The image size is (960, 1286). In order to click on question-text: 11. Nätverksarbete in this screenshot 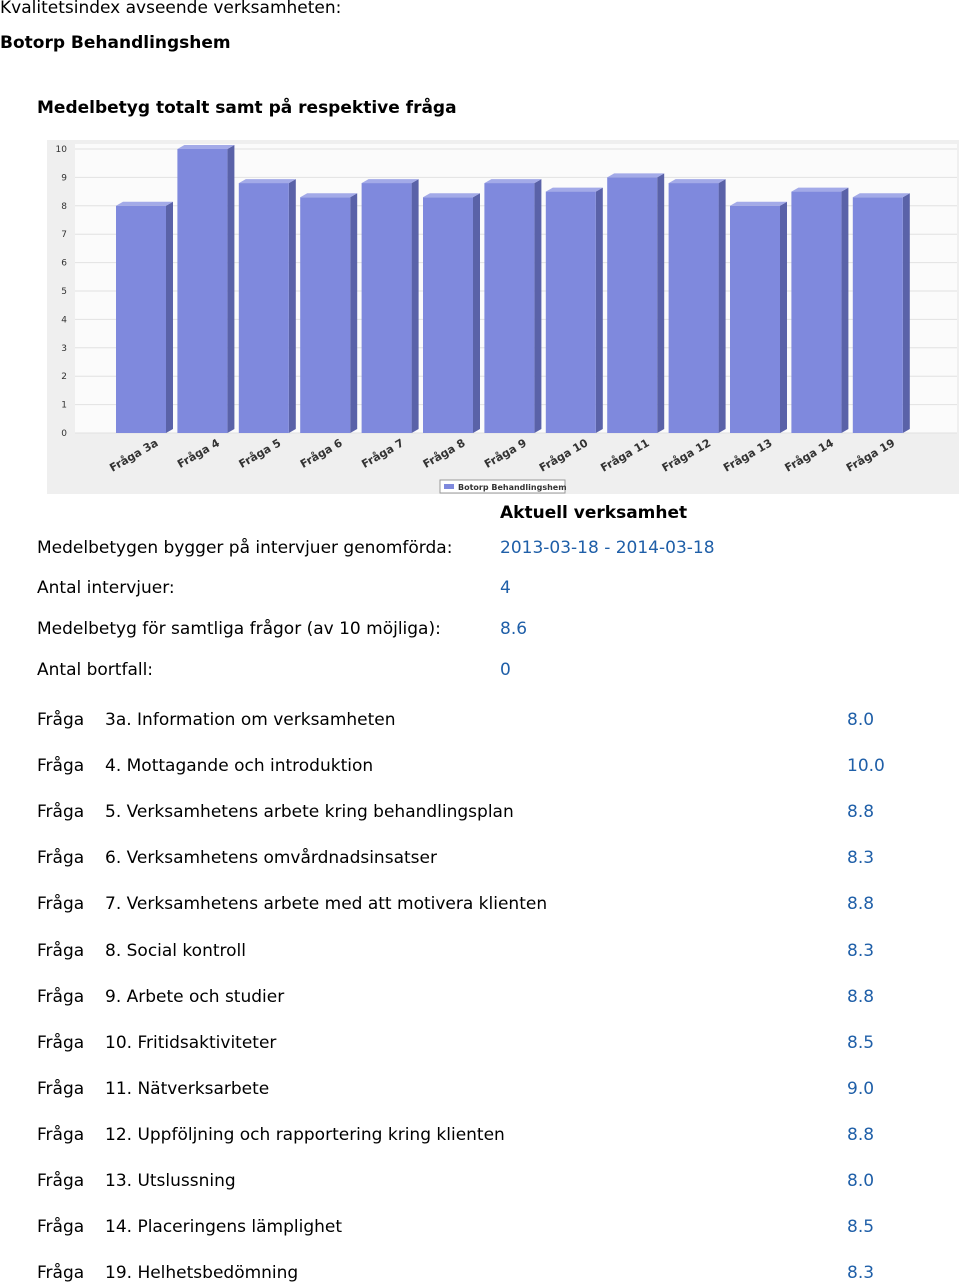, I will do `click(187, 1088)`.